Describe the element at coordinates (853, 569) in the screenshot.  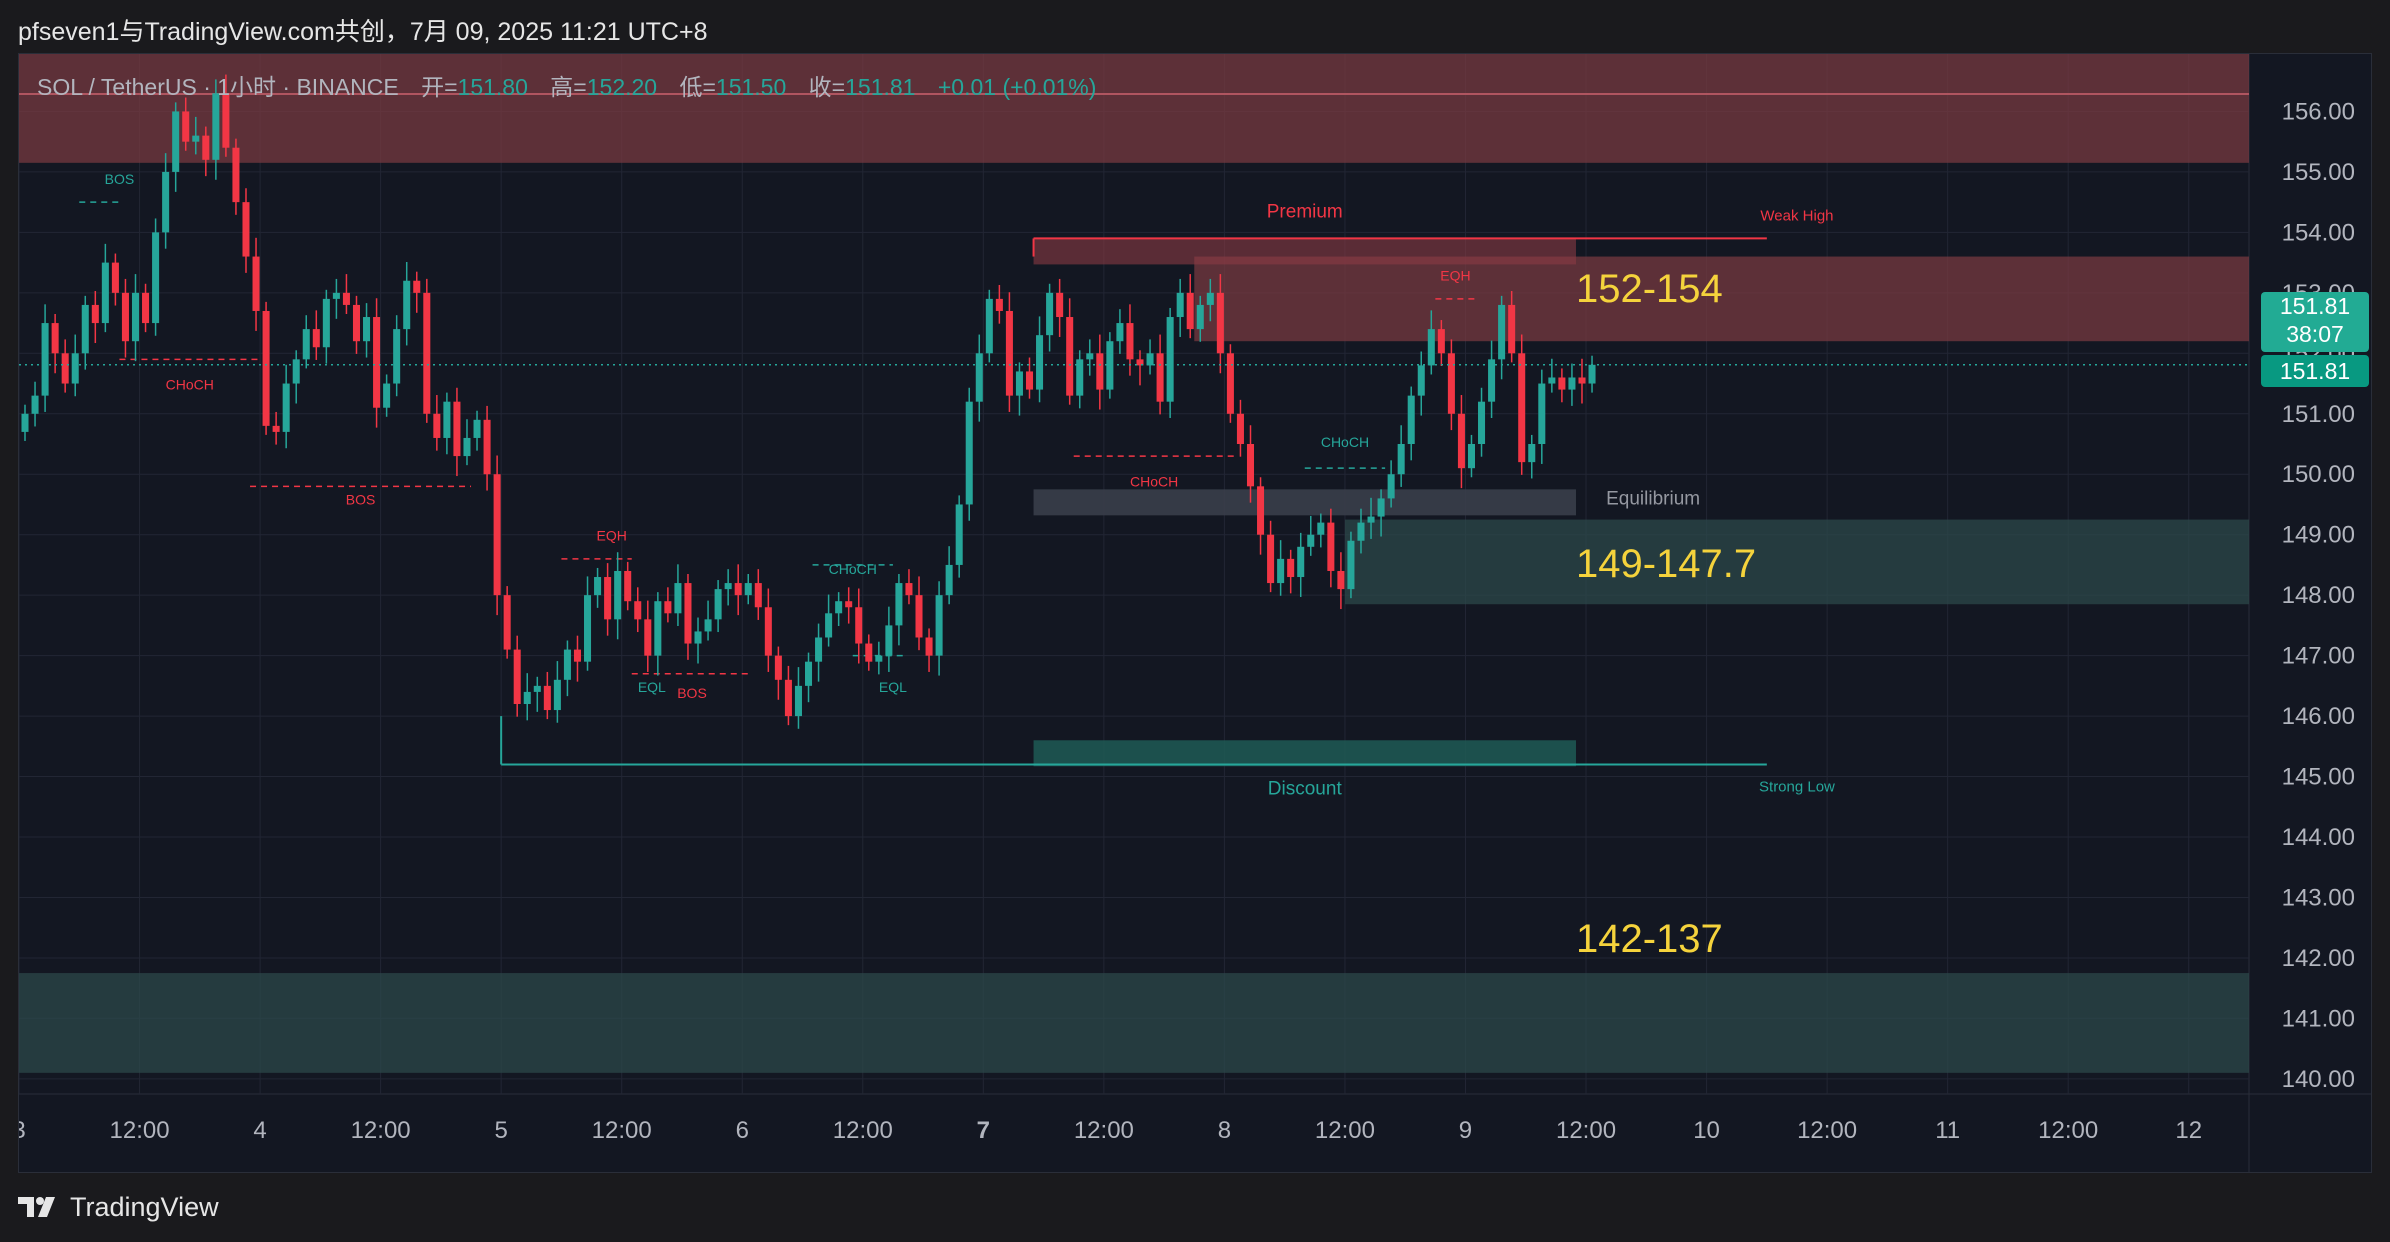
I see `structure-label: CHoCH` at that location.